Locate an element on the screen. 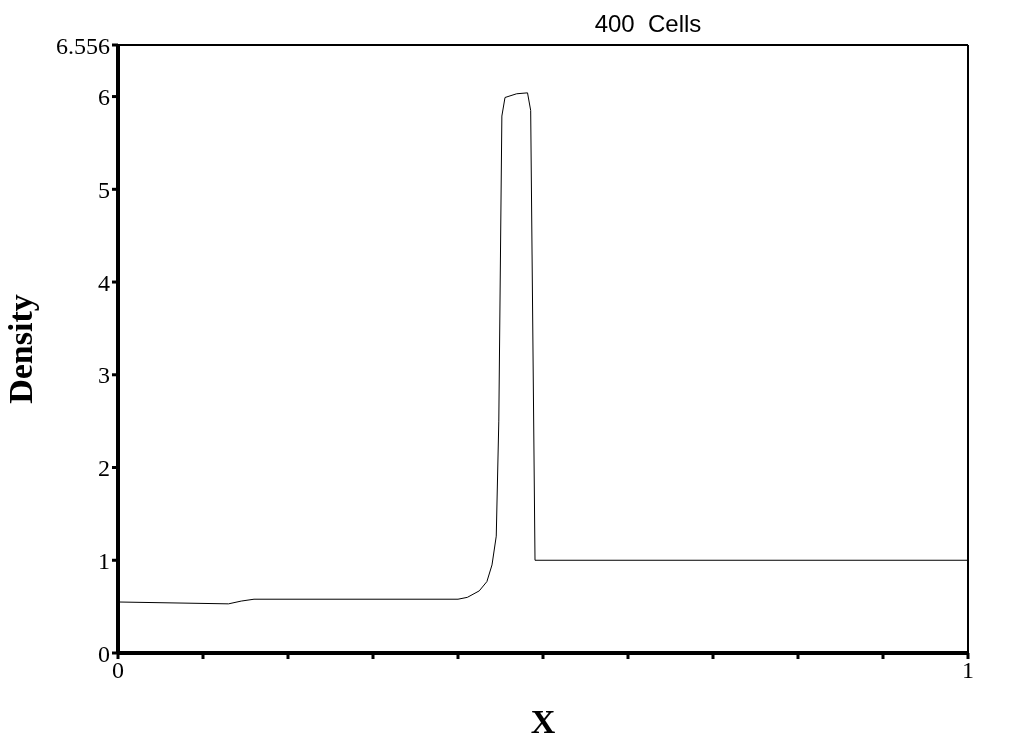 Image resolution: width=1017 pixels, height=747 pixels. y-tick-label: 5 is located at coordinates (104, 189).